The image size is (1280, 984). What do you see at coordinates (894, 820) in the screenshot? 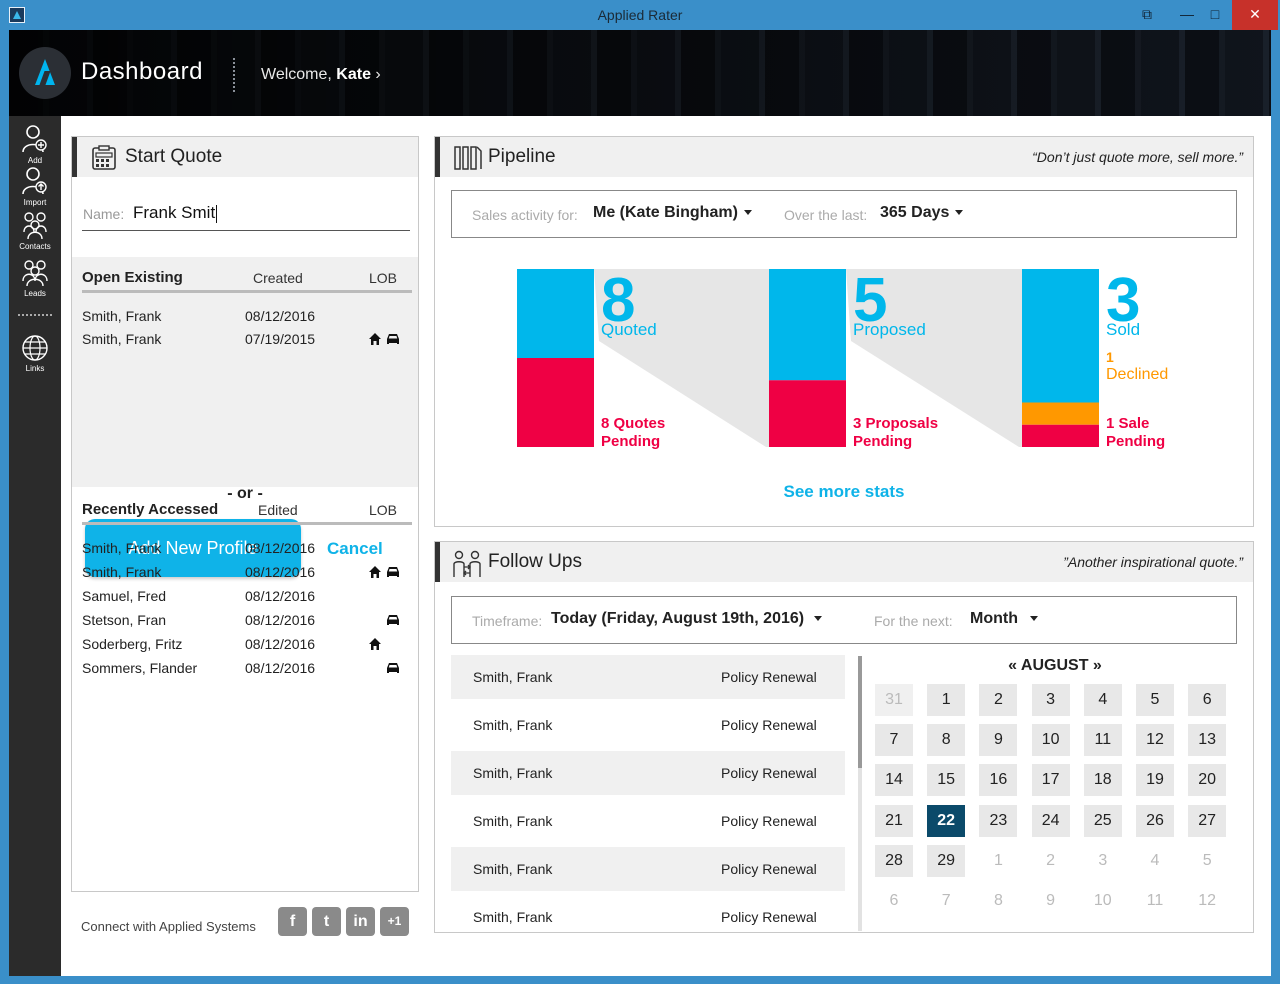
I see `calendar-day: 21` at bounding box center [894, 820].